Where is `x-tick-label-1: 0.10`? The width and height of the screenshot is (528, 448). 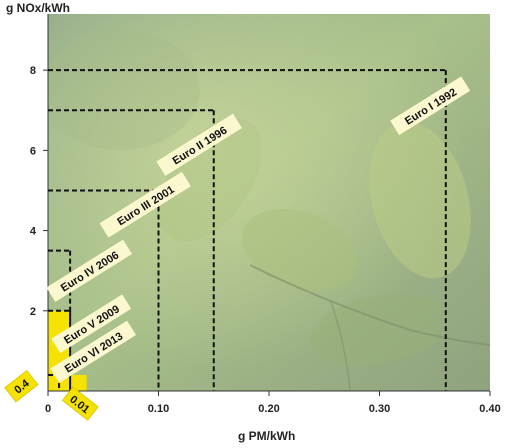
x-tick-label-1: 0.10 is located at coordinates (158, 409).